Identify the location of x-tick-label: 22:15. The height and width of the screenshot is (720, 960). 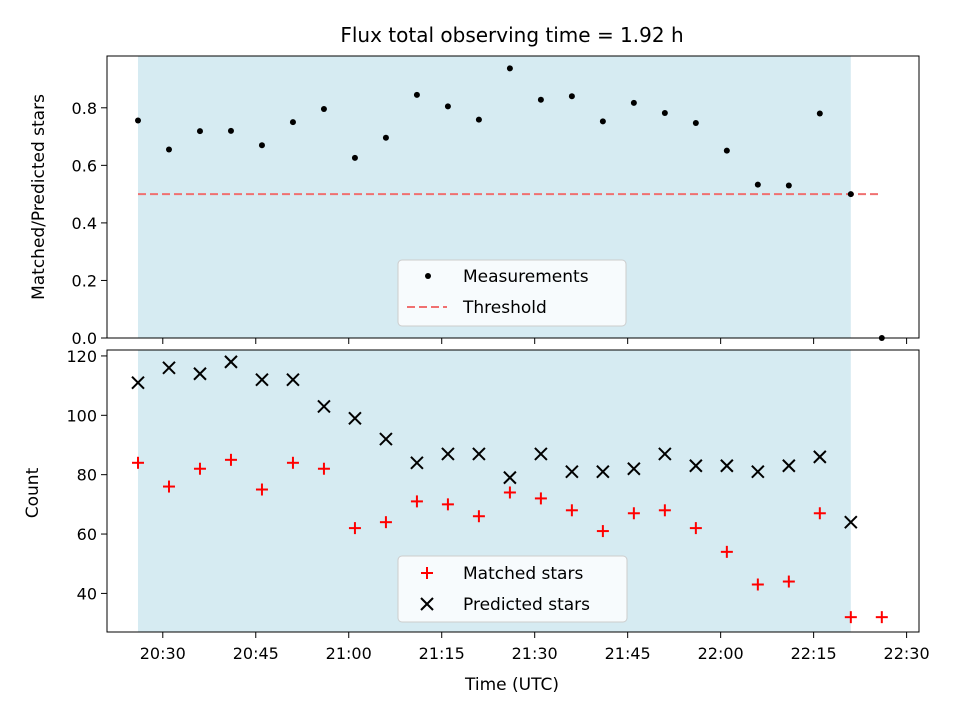
(814, 653).